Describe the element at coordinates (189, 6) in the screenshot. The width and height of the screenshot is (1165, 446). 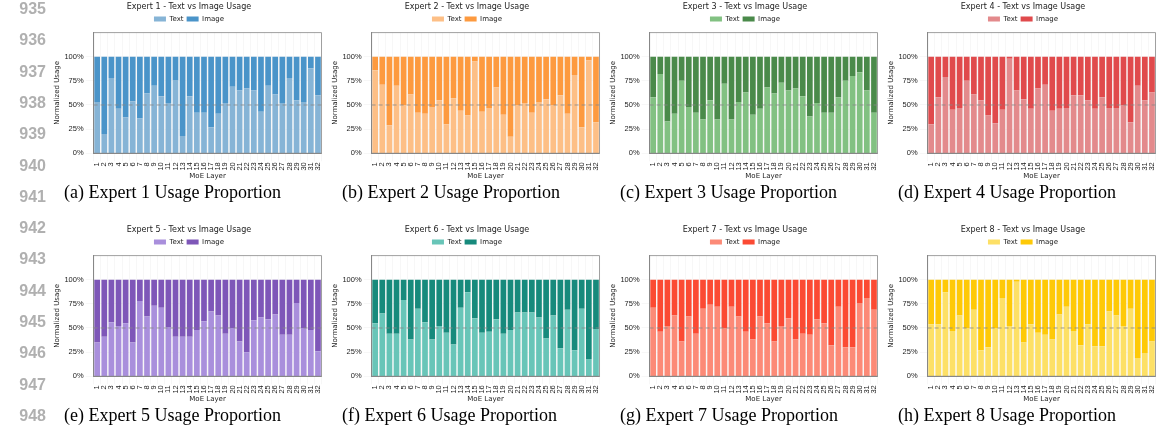
I see `chart-title: Expert 1 - Text vs Image Usage` at that location.